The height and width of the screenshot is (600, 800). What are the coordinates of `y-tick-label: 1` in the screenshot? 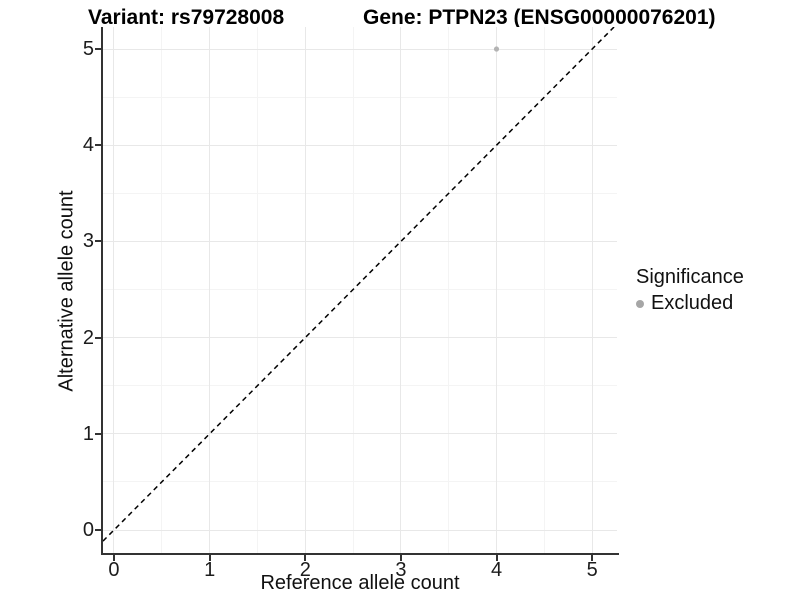 It's located at (88, 433).